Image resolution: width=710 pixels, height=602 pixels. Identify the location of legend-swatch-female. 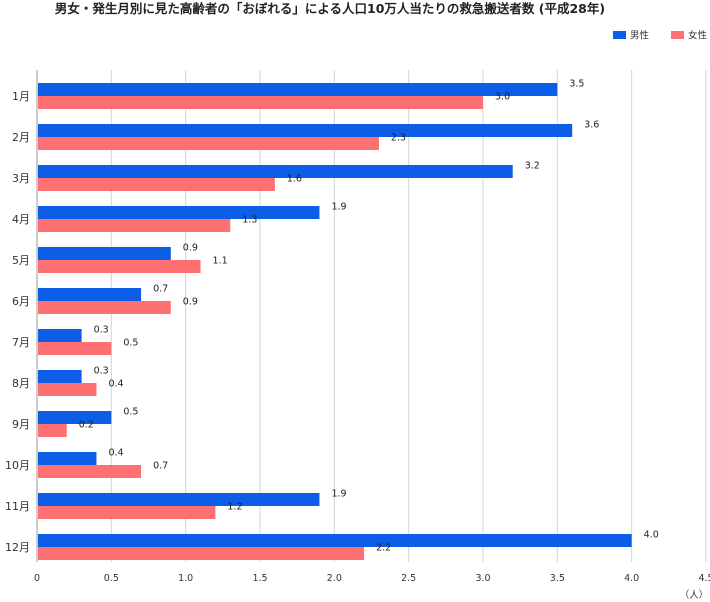
(677, 35).